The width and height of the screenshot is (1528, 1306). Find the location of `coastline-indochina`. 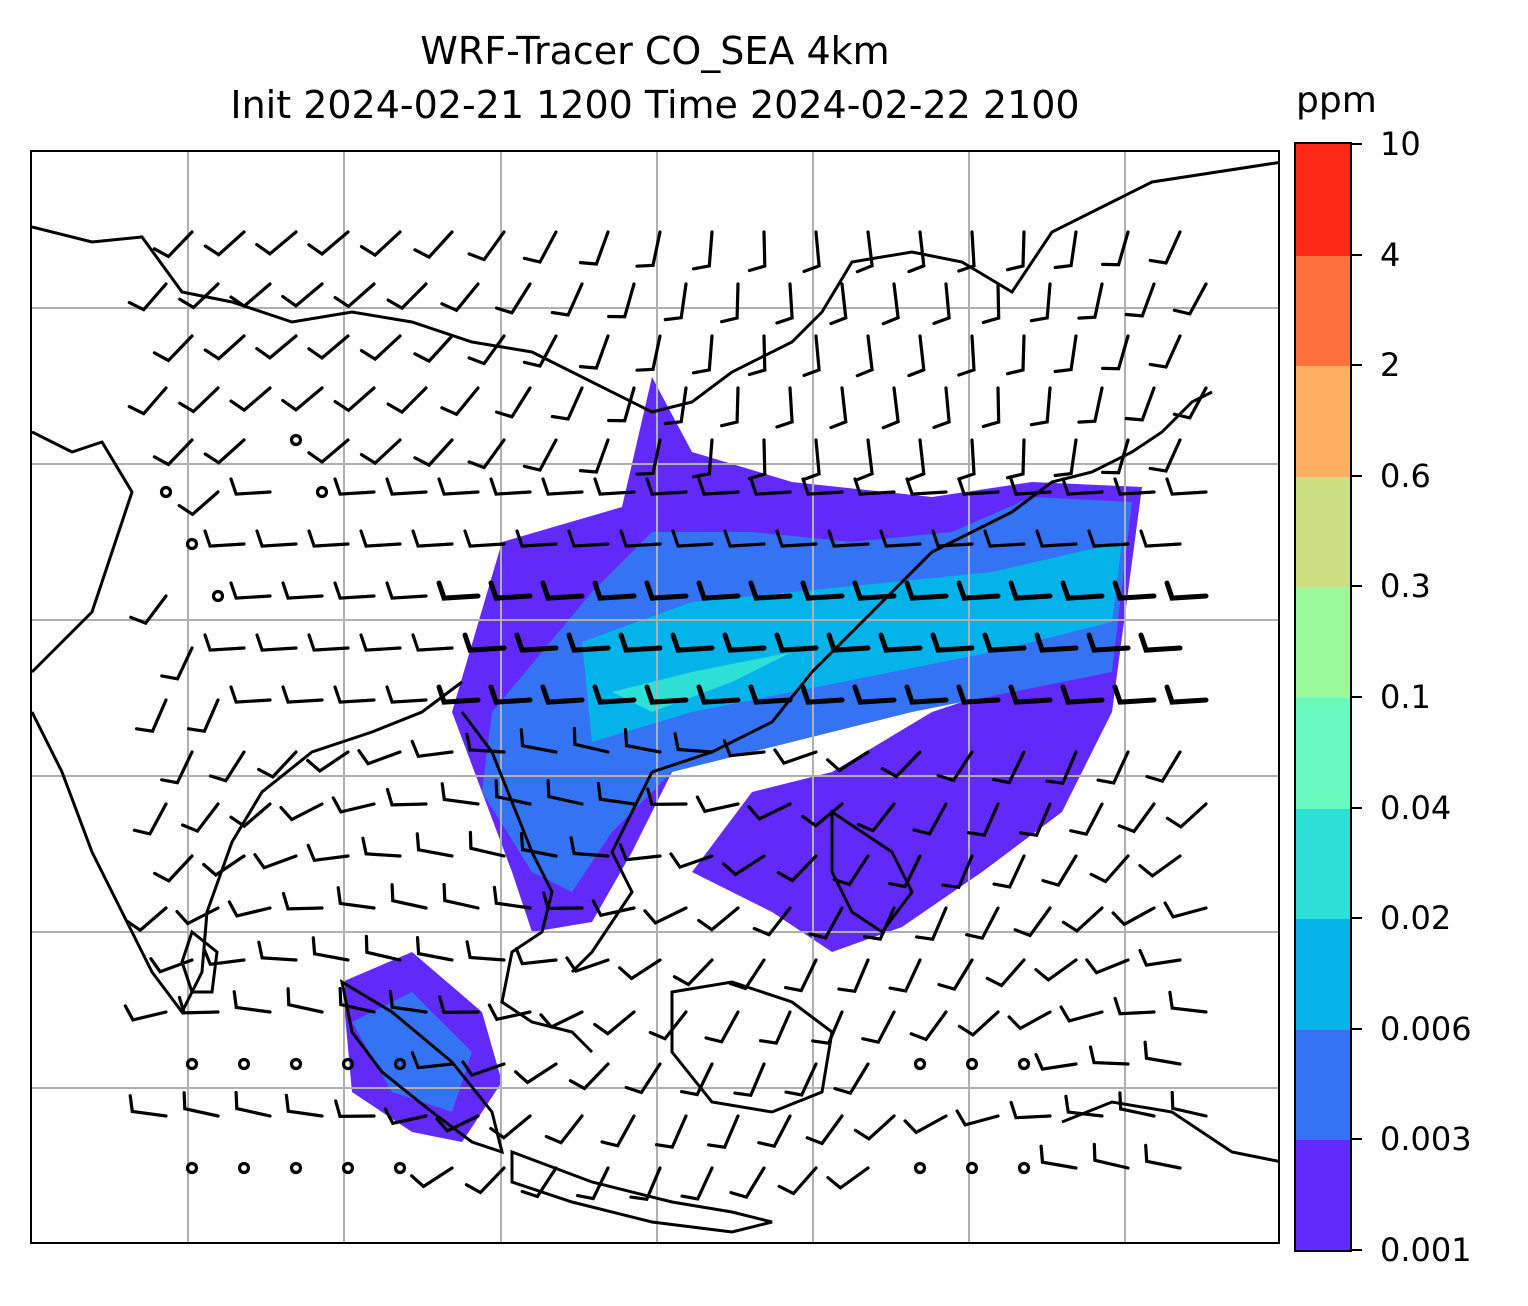

coastline-indochina is located at coordinates (527, 882).